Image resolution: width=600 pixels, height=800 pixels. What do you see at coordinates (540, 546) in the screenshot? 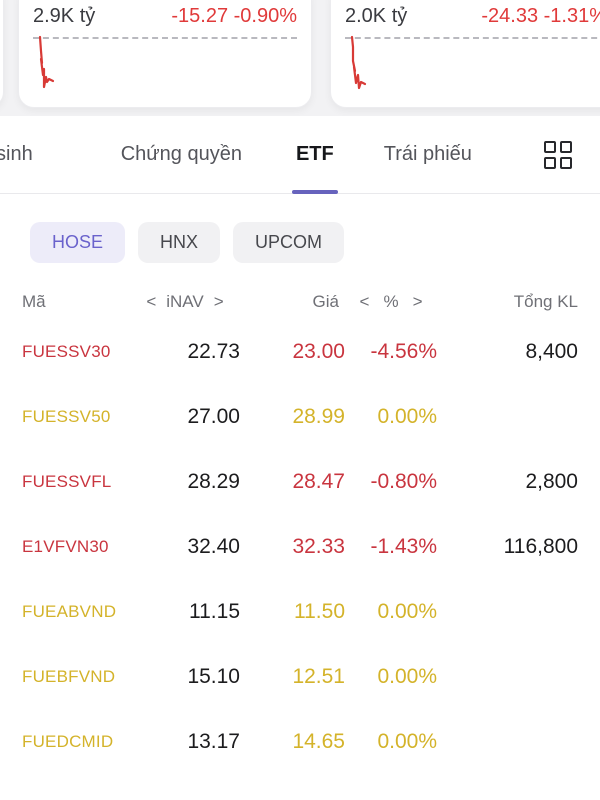
I see `volume-cell: 116,800` at bounding box center [540, 546].